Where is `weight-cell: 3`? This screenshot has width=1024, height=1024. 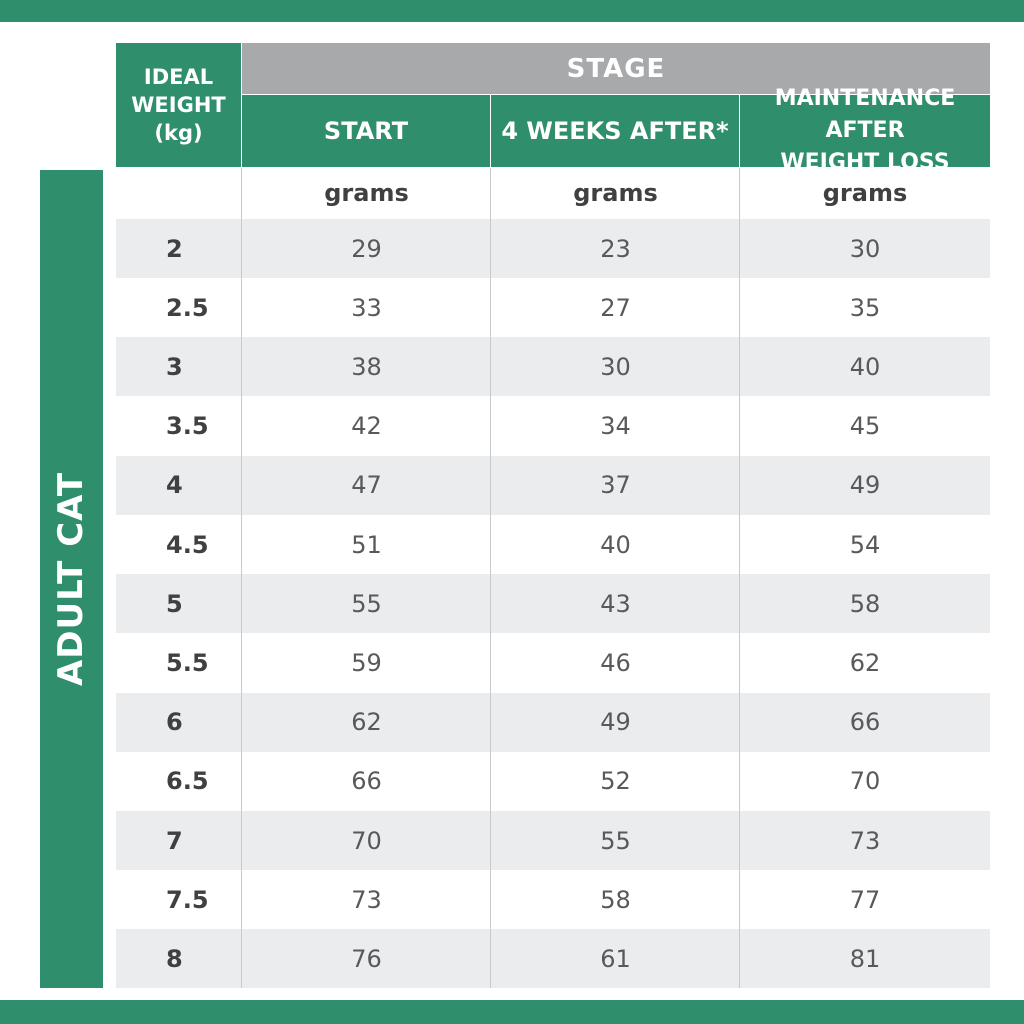 weight-cell: 3 is located at coordinates (174, 366).